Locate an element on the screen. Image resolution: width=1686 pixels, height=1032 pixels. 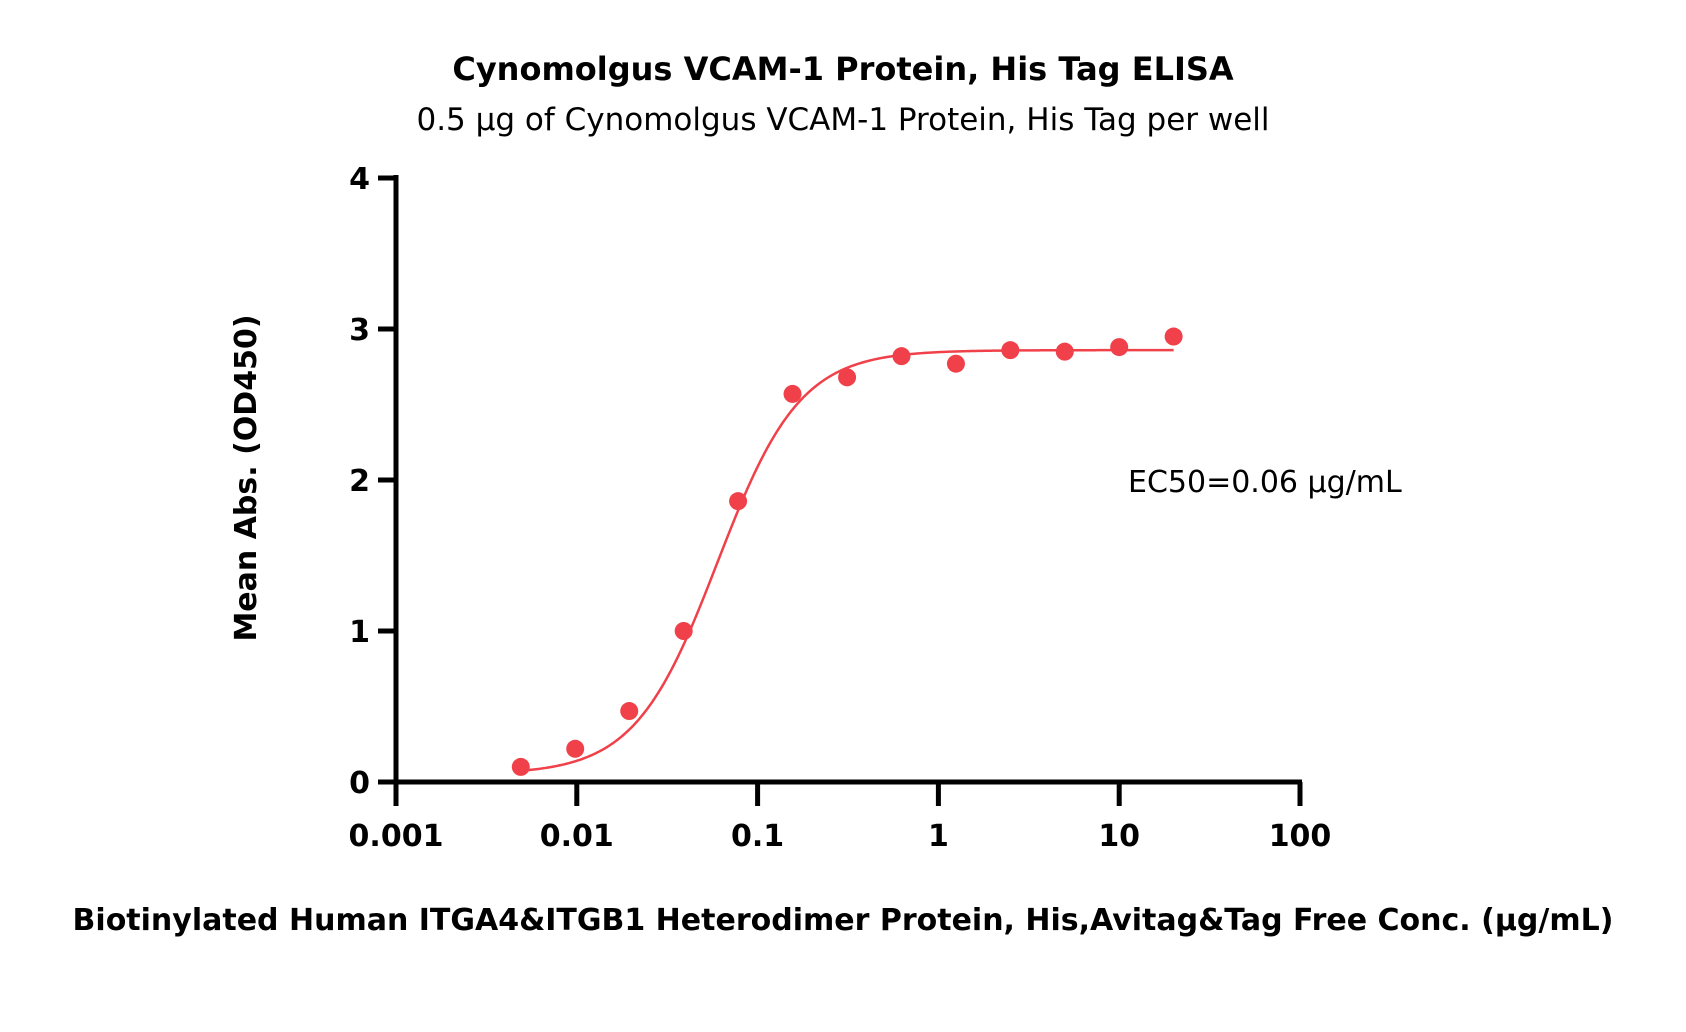
y-axis-label: Mean Abs. (OD450) is located at coordinates (246, 477).